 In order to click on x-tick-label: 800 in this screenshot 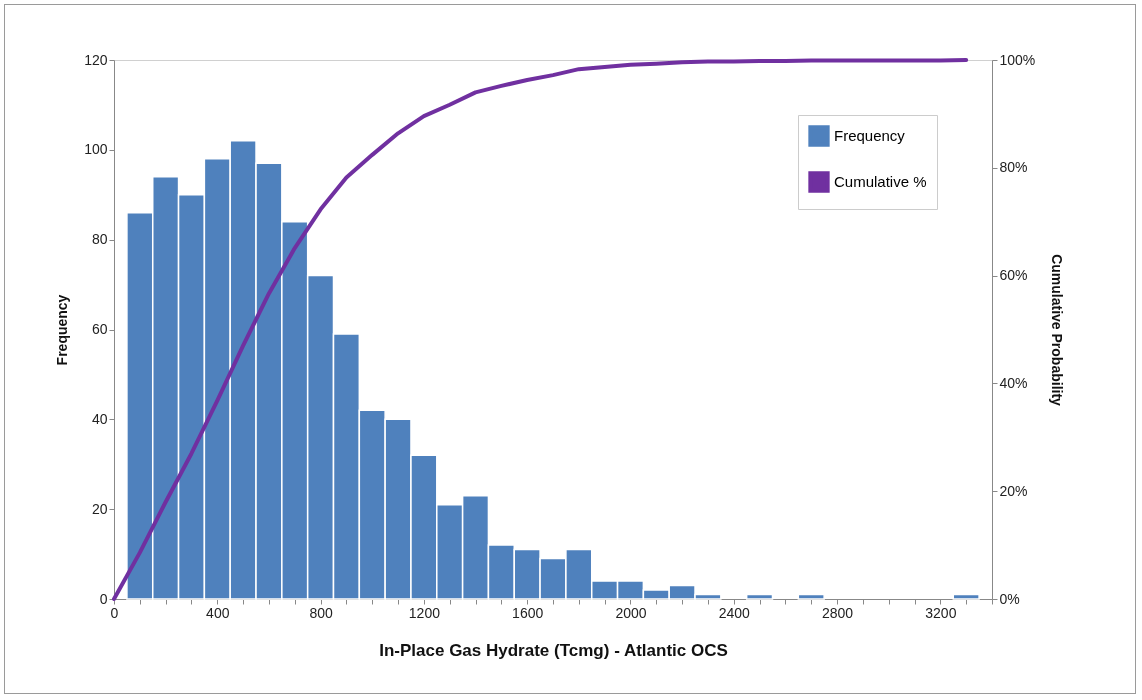, I will do `click(321, 612)`.